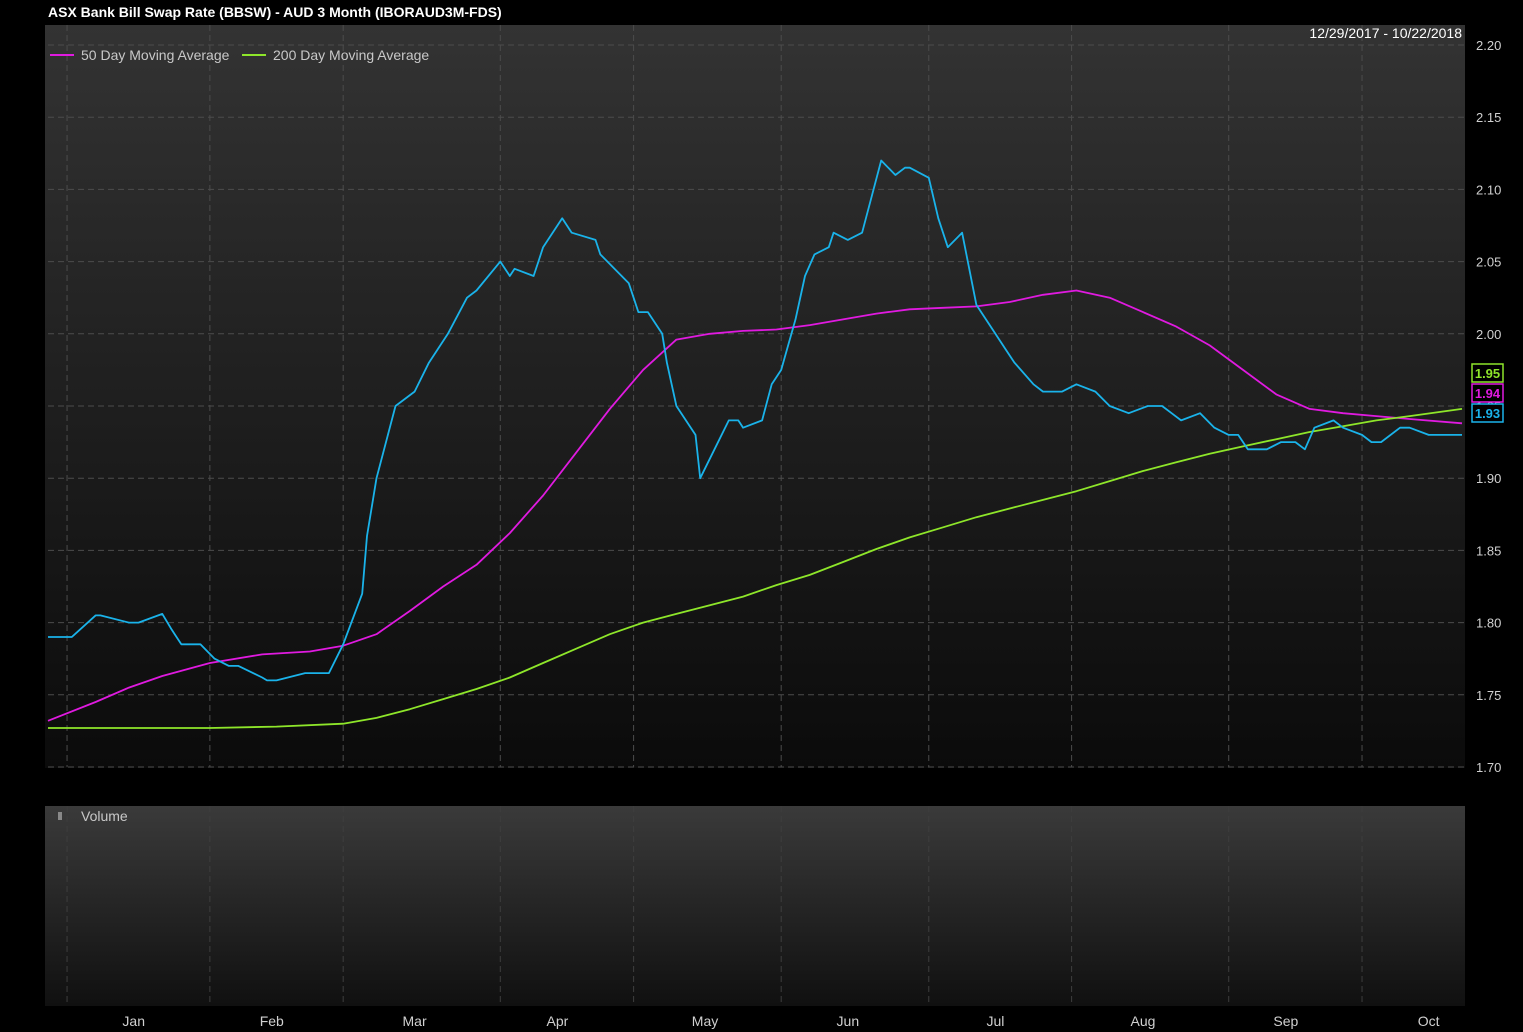  What do you see at coordinates (1429, 1021) in the screenshot?
I see `x-tick-label: Oct` at bounding box center [1429, 1021].